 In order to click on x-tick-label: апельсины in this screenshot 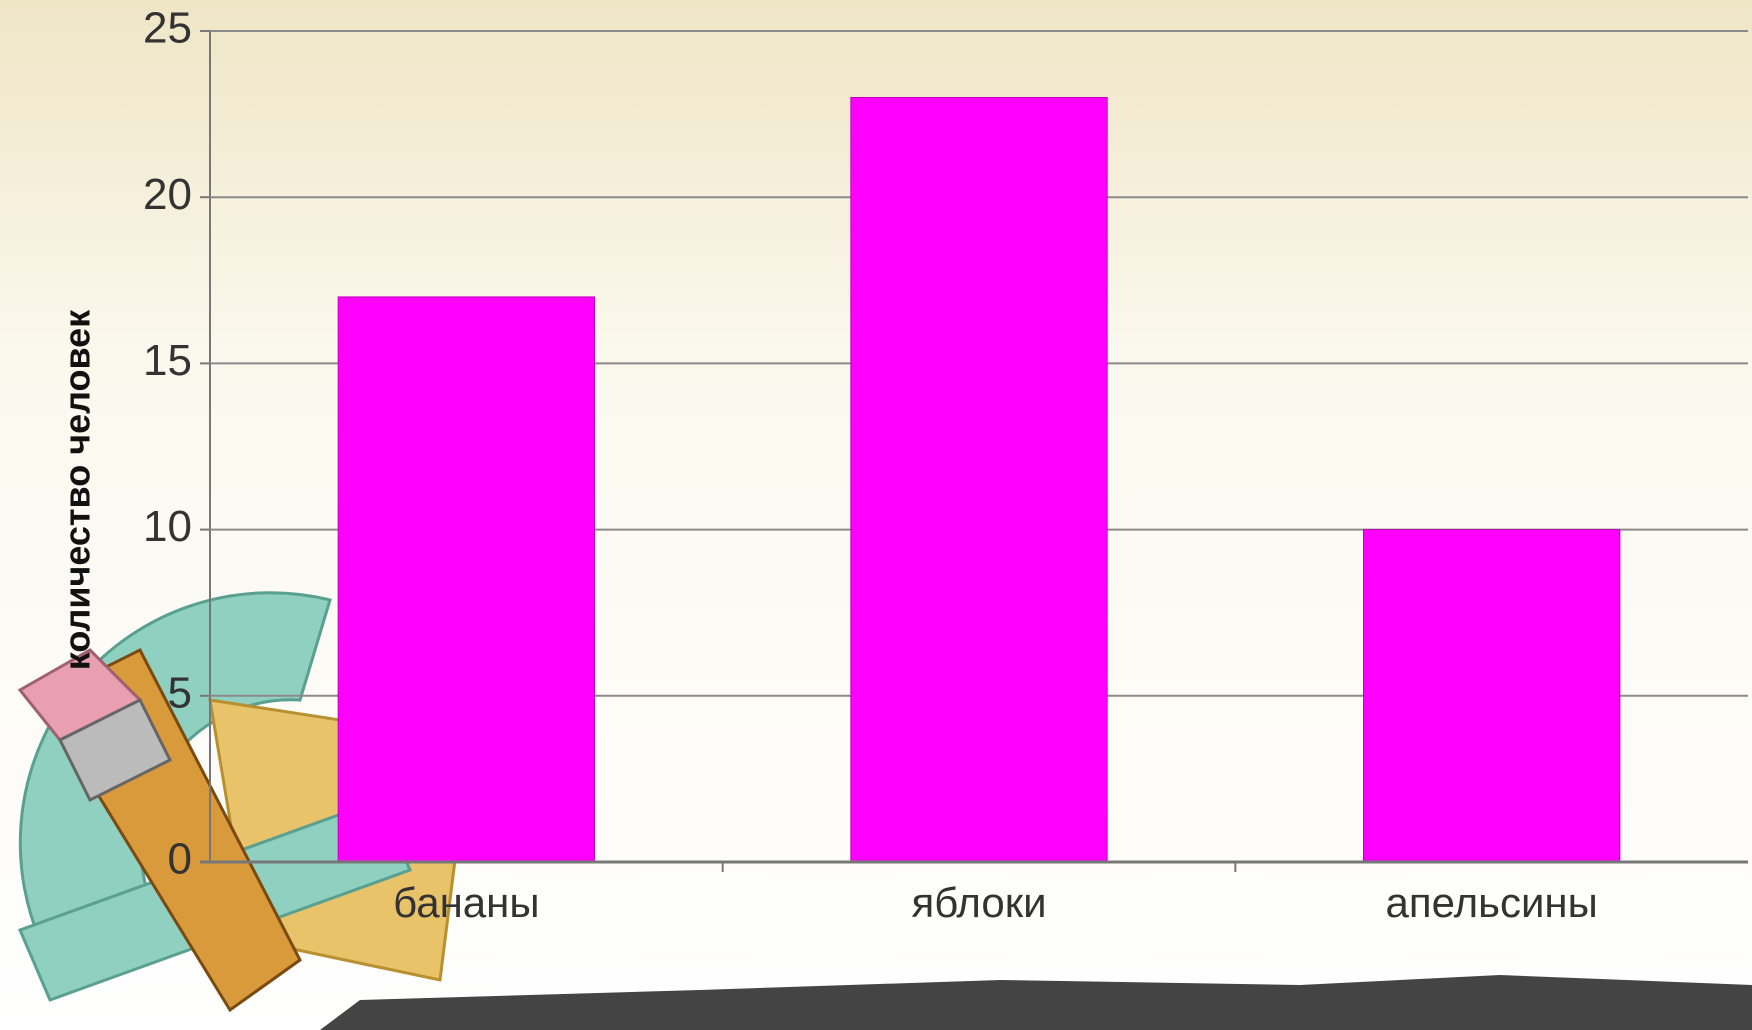, I will do `click(1492, 902)`.